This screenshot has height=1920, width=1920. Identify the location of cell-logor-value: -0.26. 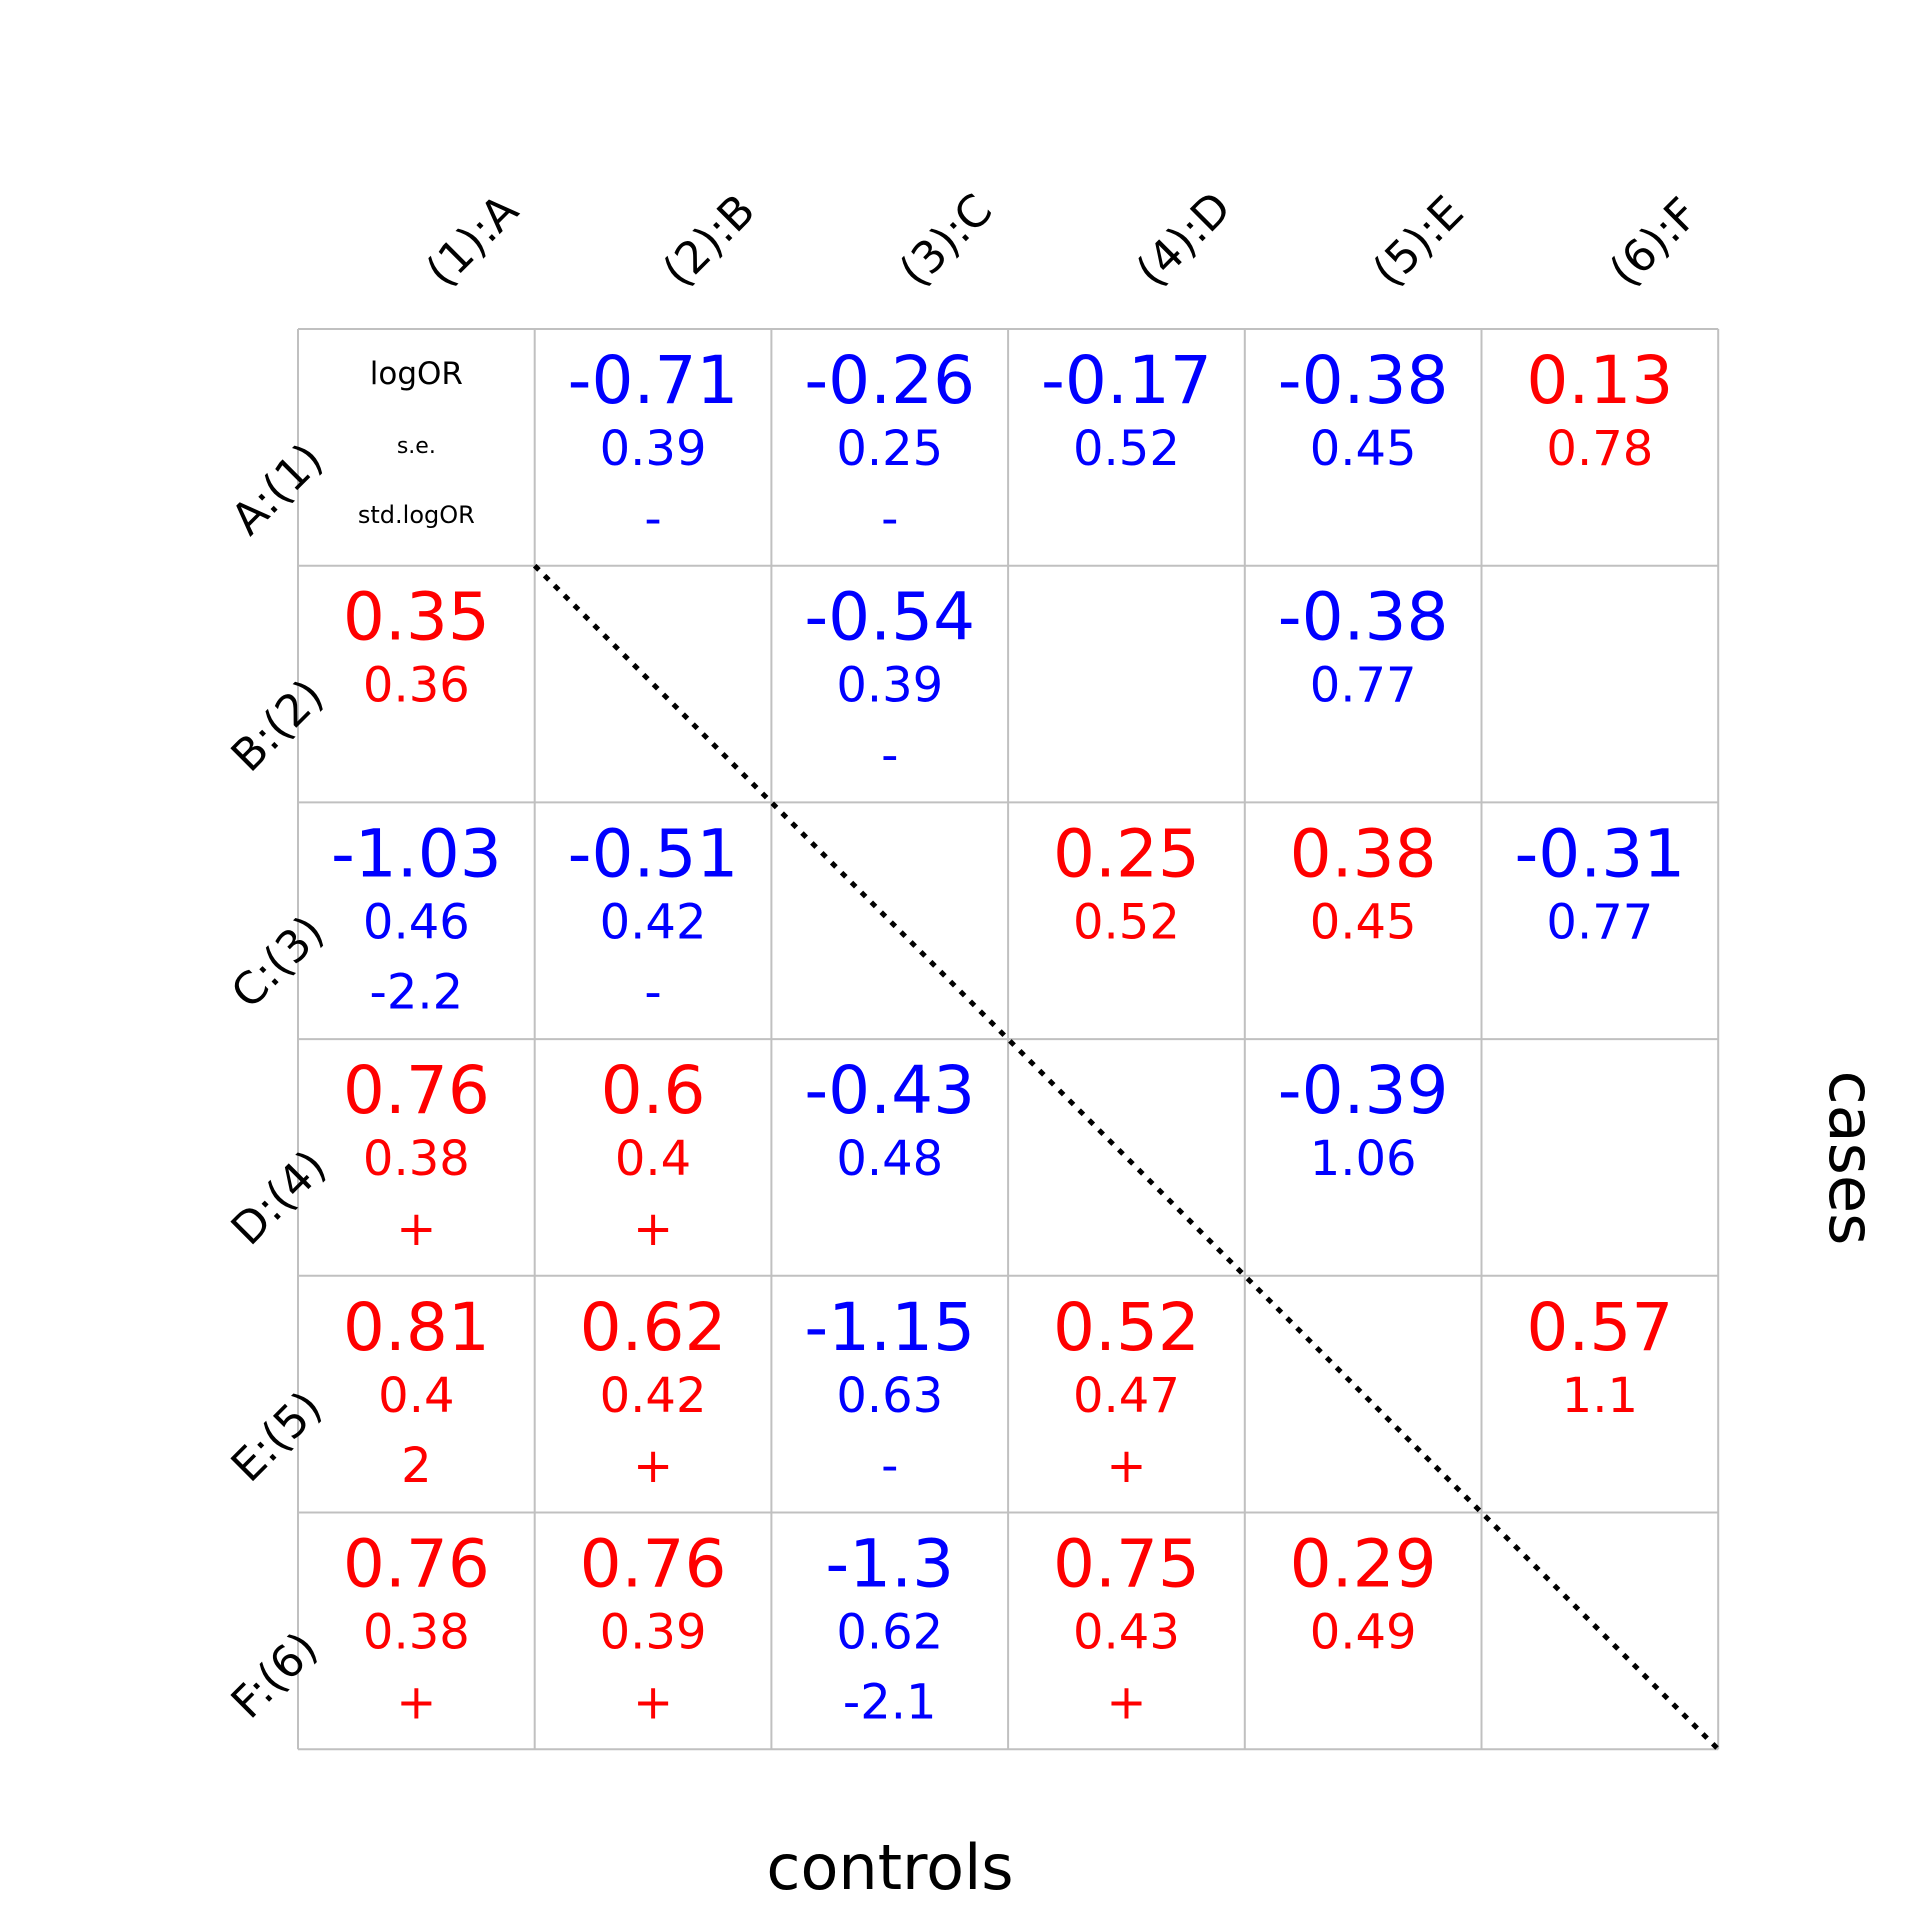
(889, 380).